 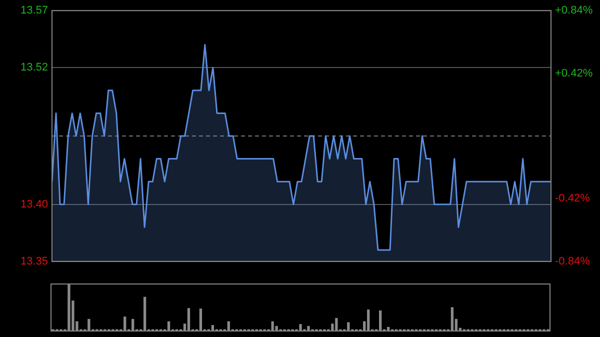 I want to click on y-tick-label: 13.52, so click(x=34, y=68).